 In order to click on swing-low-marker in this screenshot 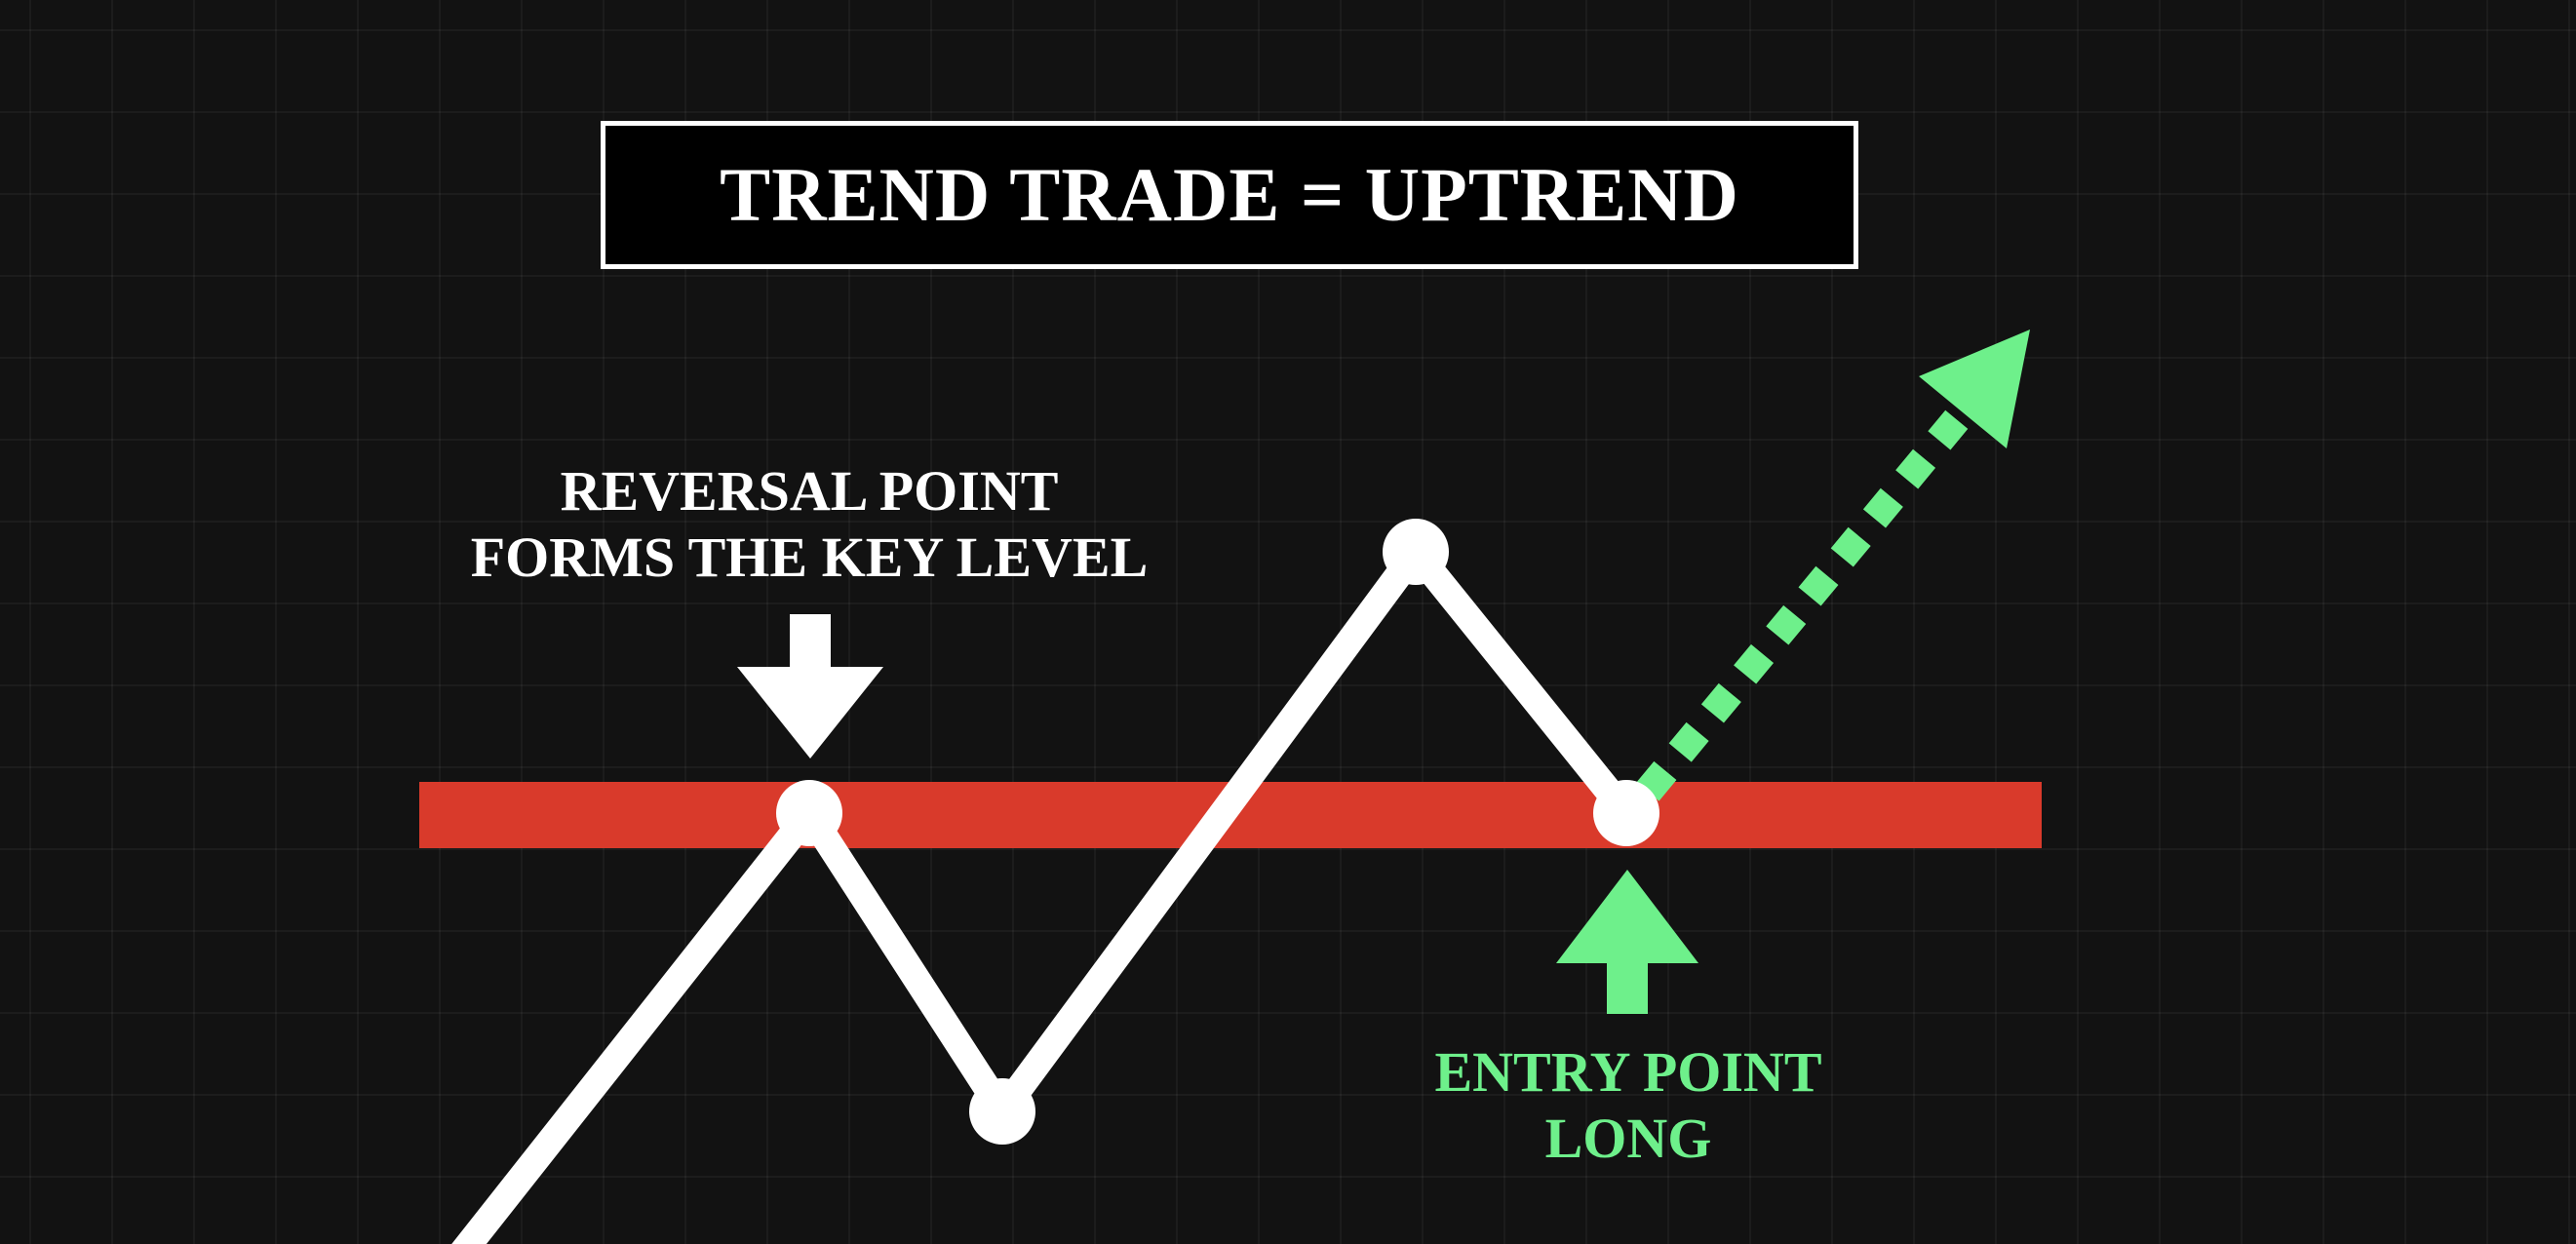, I will do `click(1002, 1111)`.